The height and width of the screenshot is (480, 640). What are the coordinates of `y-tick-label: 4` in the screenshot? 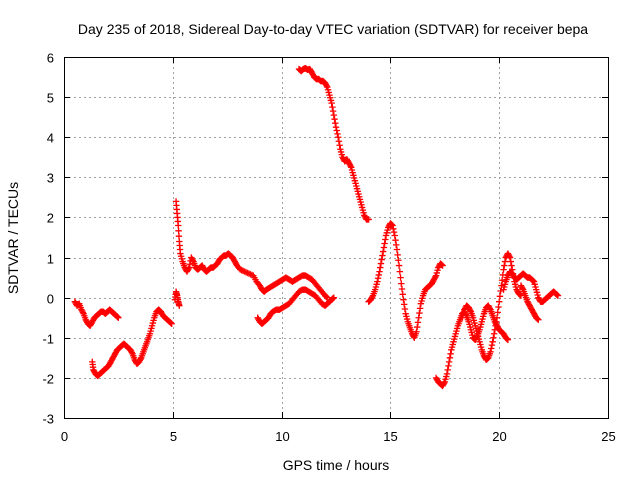 It's located at (50, 138).